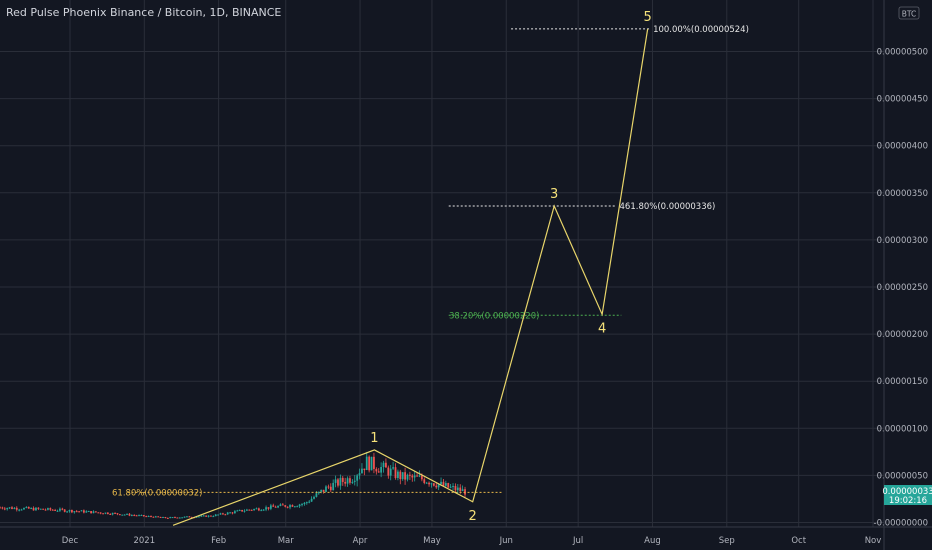 The image size is (932, 550). Describe the element at coordinates (907, 495) in the screenshot. I see `last-price-tag: 0.00000033 19:02:16` at that location.